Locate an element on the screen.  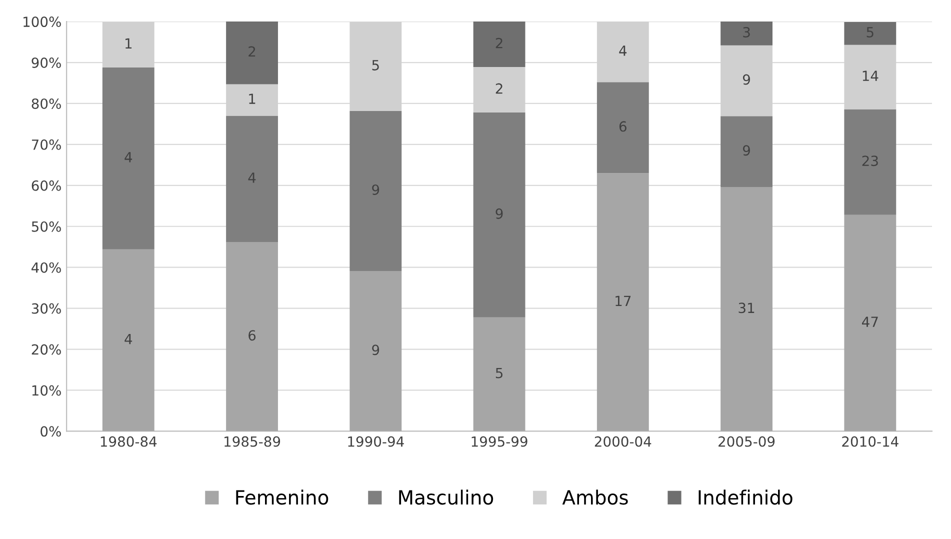
y-tick-label: 50% is located at coordinates (46, 226).